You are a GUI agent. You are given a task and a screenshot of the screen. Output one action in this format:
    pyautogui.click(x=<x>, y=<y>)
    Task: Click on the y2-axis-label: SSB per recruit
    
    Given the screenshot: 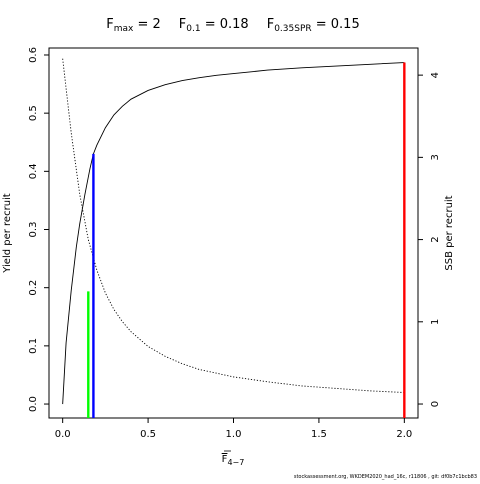 What is the action you would take?
    pyautogui.click(x=449, y=232)
    